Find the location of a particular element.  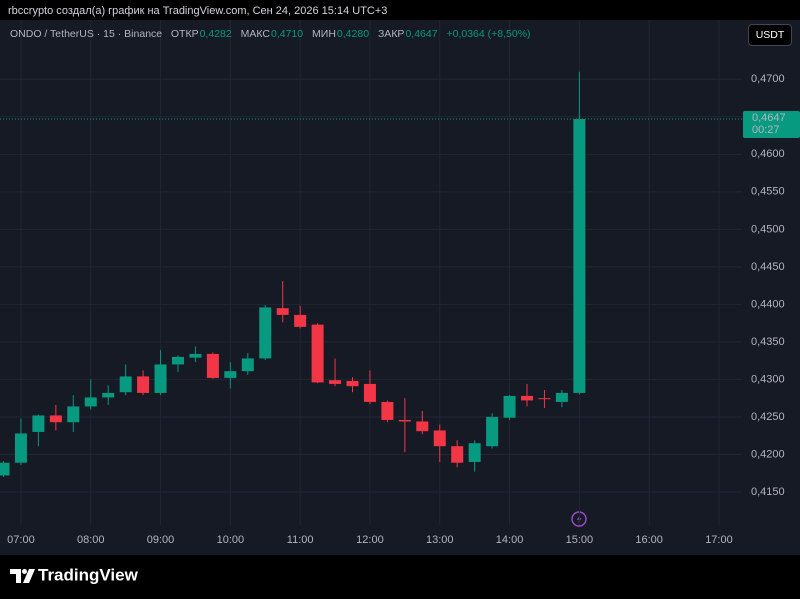

x-tick-label: 08:00 is located at coordinates (91, 540).